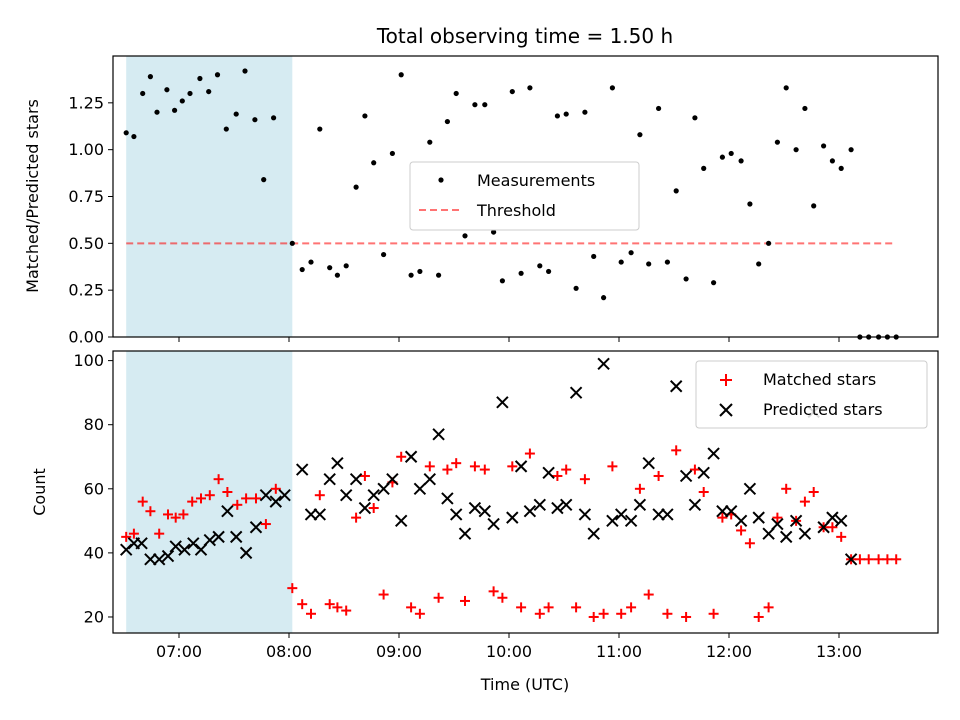 The width and height of the screenshot is (960, 720). I want to click on x-tick-label: 11:00, so click(619, 651).